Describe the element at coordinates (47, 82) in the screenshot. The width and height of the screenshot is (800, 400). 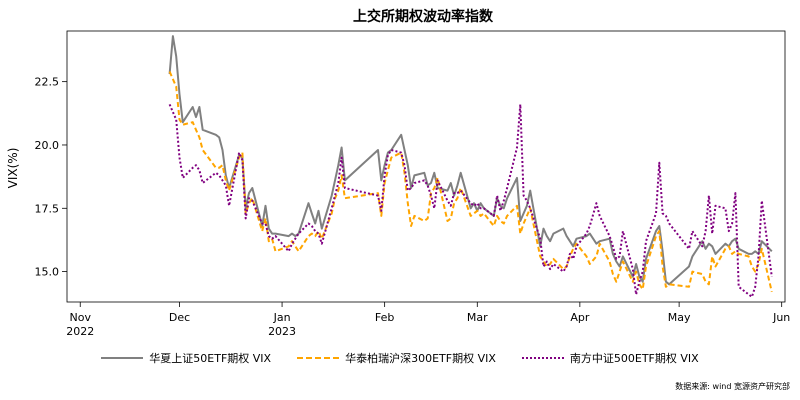
I see `y-tick-label: 22.5` at that location.